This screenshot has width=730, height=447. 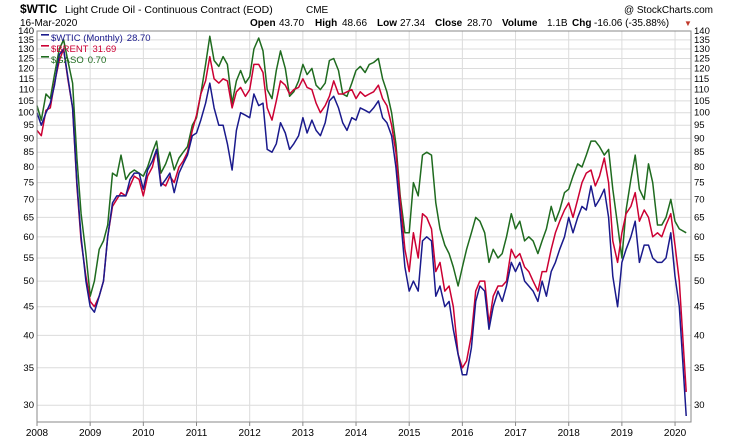 What do you see at coordinates (557, 23) in the screenshot?
I see `volume-value: 1.1B` at bounding box center [557, 23].